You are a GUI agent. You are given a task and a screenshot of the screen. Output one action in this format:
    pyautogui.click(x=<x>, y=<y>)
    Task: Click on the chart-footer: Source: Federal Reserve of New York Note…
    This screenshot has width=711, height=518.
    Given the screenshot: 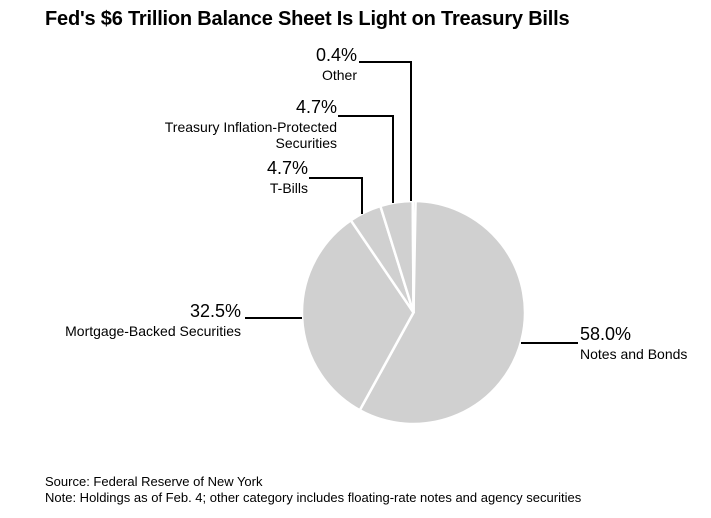 What is the action you would take?
    pyautogui.click(x=313, y=490)
    